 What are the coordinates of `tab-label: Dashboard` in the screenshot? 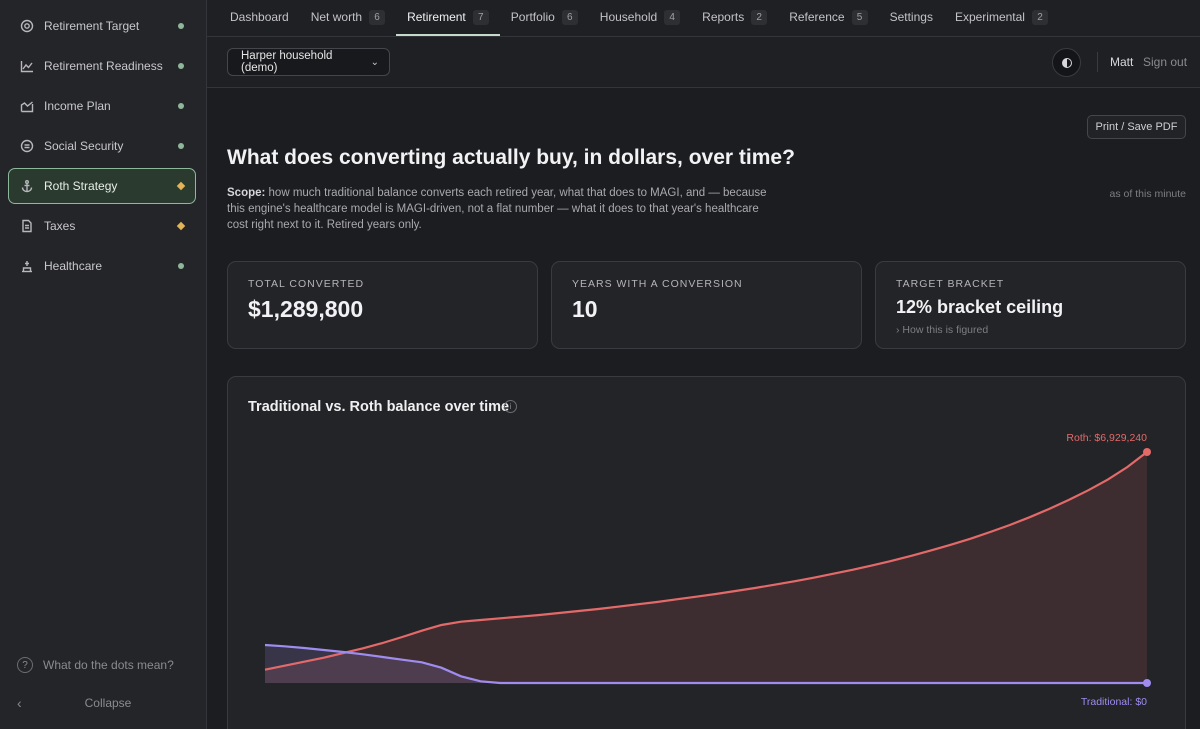 It's located at (259, 17).